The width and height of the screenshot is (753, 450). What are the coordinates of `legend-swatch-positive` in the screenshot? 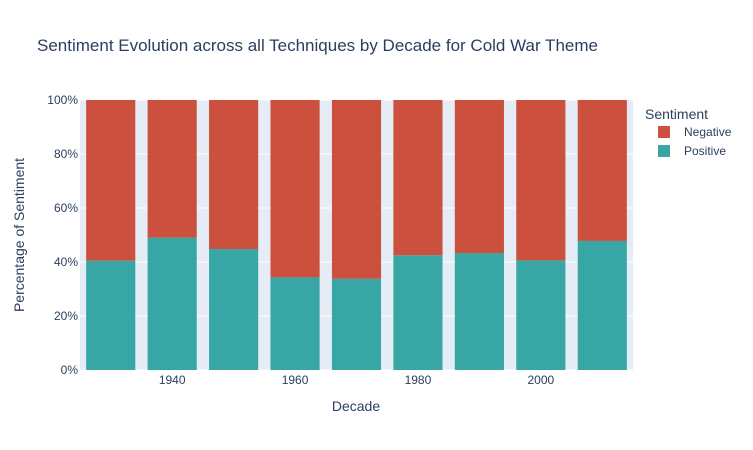 It's located at (664, 151).